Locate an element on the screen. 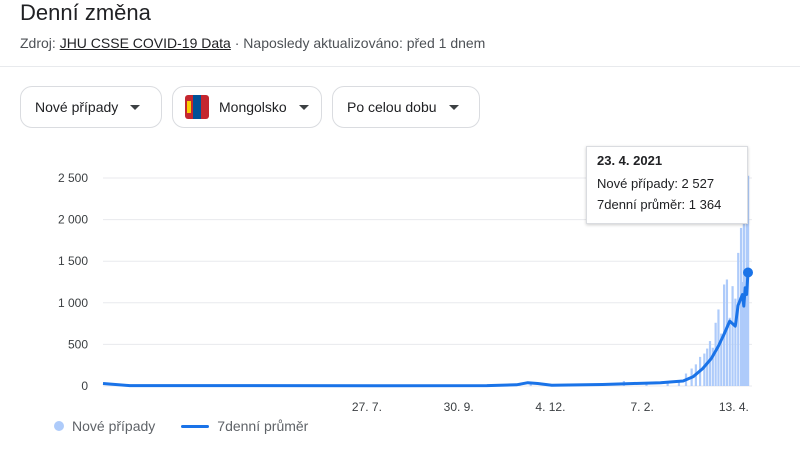  x-tick-label: 13. 4. is located at coordinates (734, 407).